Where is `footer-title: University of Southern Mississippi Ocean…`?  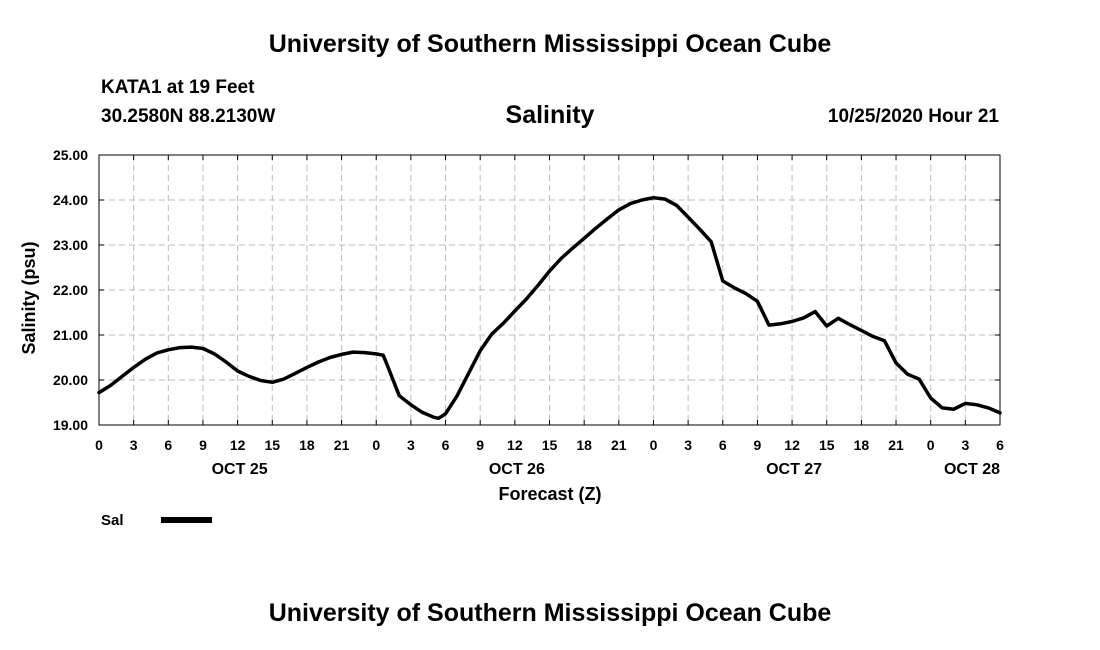
footer-title: University of Southern Mississippi Ocean… is located at coordinates (550, 613).